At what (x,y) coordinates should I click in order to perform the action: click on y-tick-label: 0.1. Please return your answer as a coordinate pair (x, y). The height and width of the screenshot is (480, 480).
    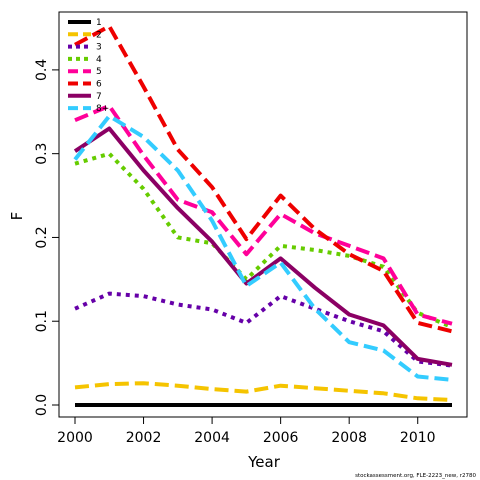
    Looking at the image, I should click on (42, 321).